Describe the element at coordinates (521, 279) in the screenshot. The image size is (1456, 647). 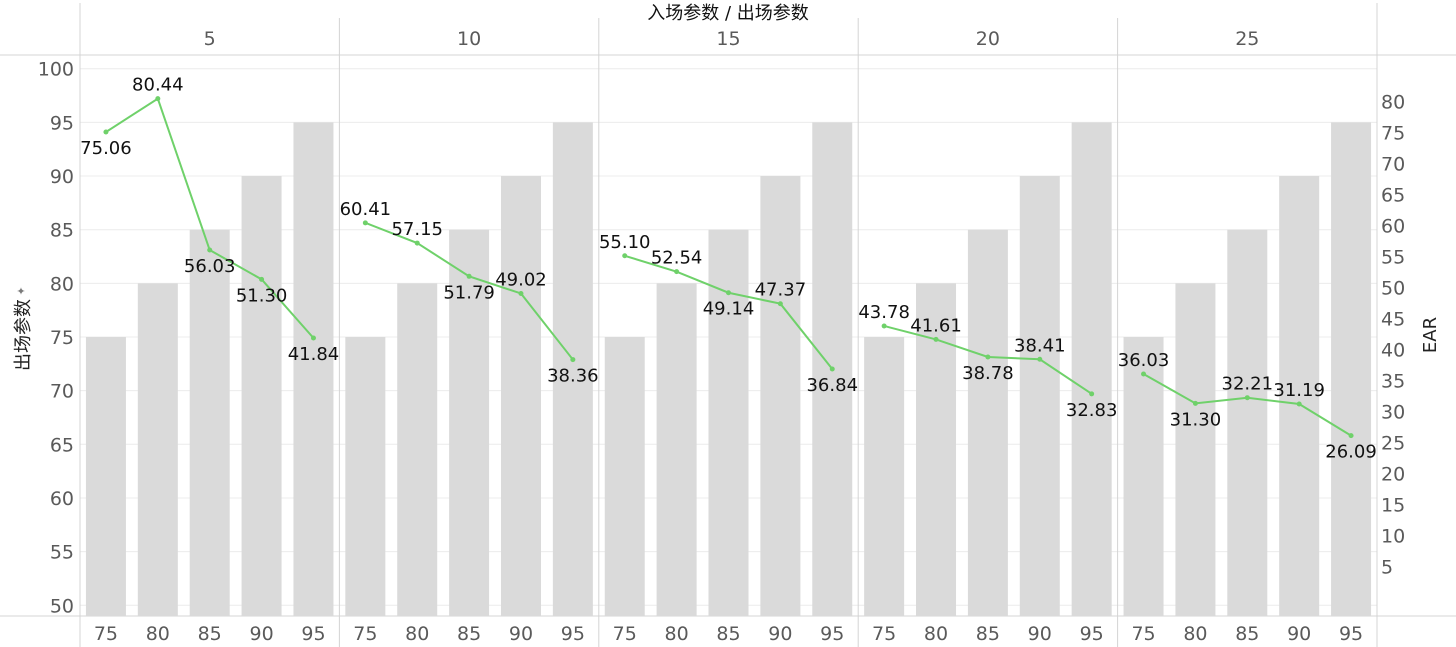
I see `ear-data-label: 49.02` at that location.